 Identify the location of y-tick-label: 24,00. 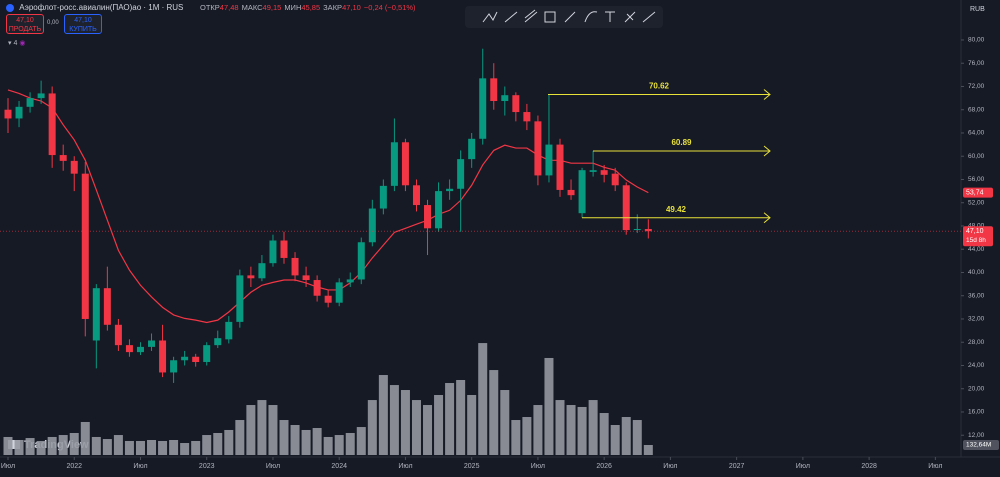
(976, 365).